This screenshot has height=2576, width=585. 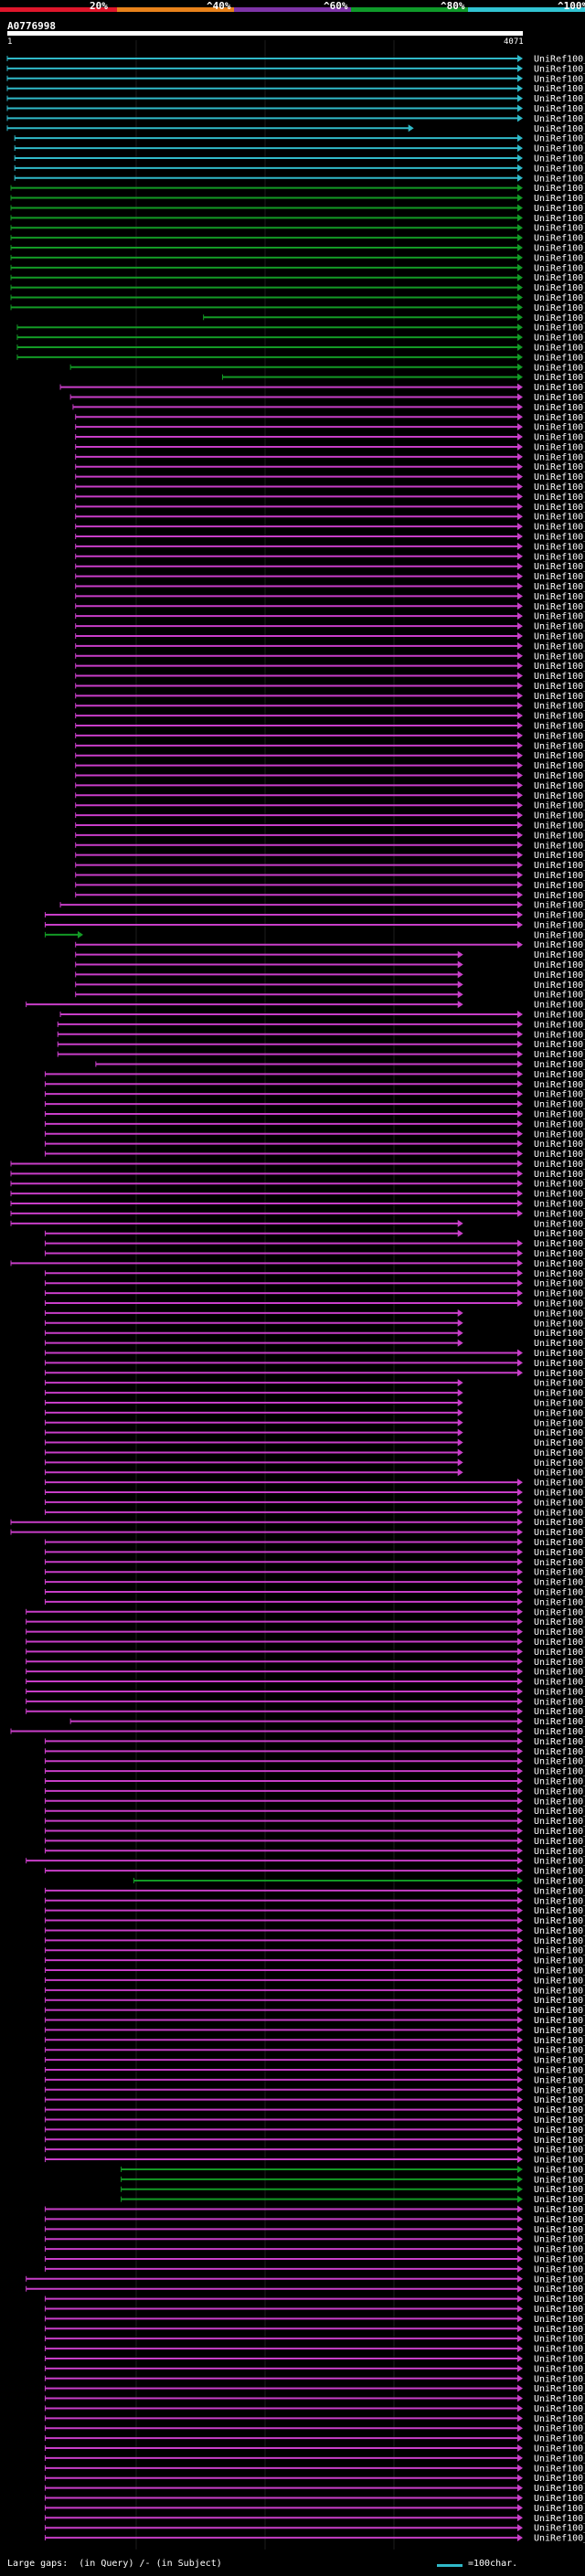 What do you see at coordinates (560, 1274) in the screenshot?
I see `hit-label: UniRef100_A3U9I2` at bounding box center [560, 1274].